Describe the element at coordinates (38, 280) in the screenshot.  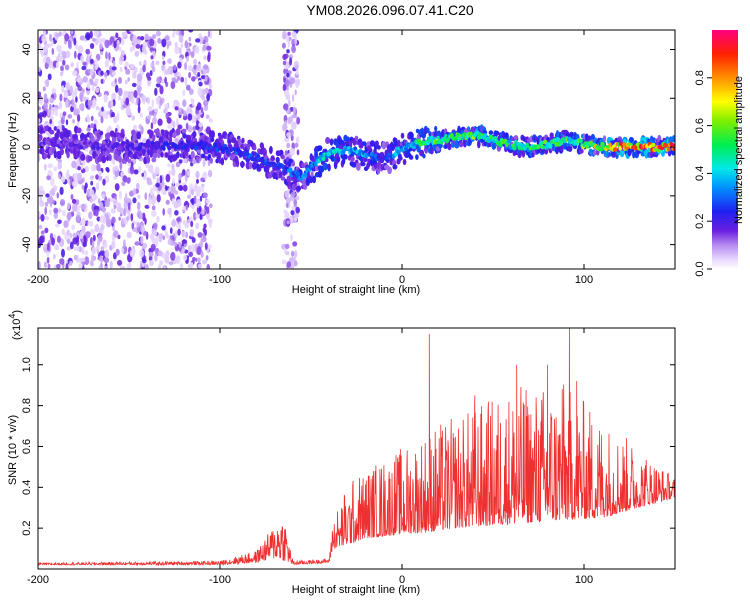
I see `spectrogram-x-tick-label: -200` at that location.